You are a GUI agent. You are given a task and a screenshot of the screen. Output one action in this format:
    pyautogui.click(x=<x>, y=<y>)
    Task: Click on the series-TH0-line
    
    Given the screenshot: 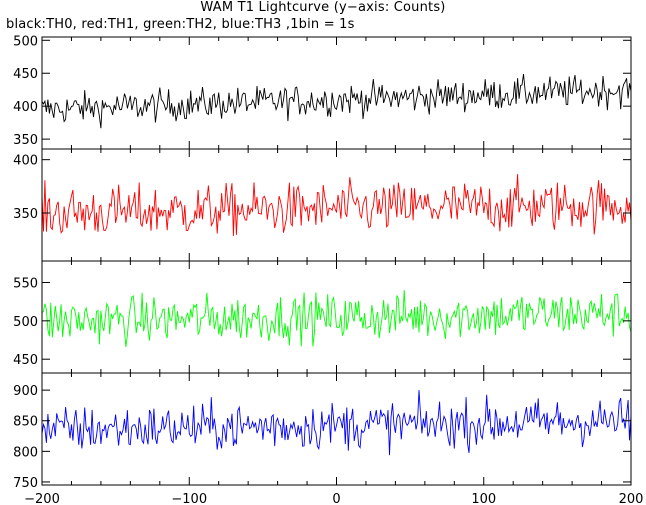 What is the action you would take?
    pyautogui.click(x=336, y=101)
    